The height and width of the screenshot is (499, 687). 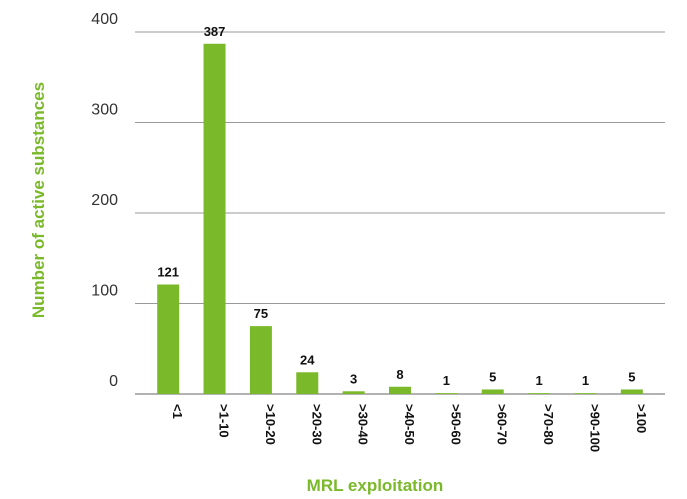 I want to click on x-tick-label: >30-40, so click(x=363, y=424).